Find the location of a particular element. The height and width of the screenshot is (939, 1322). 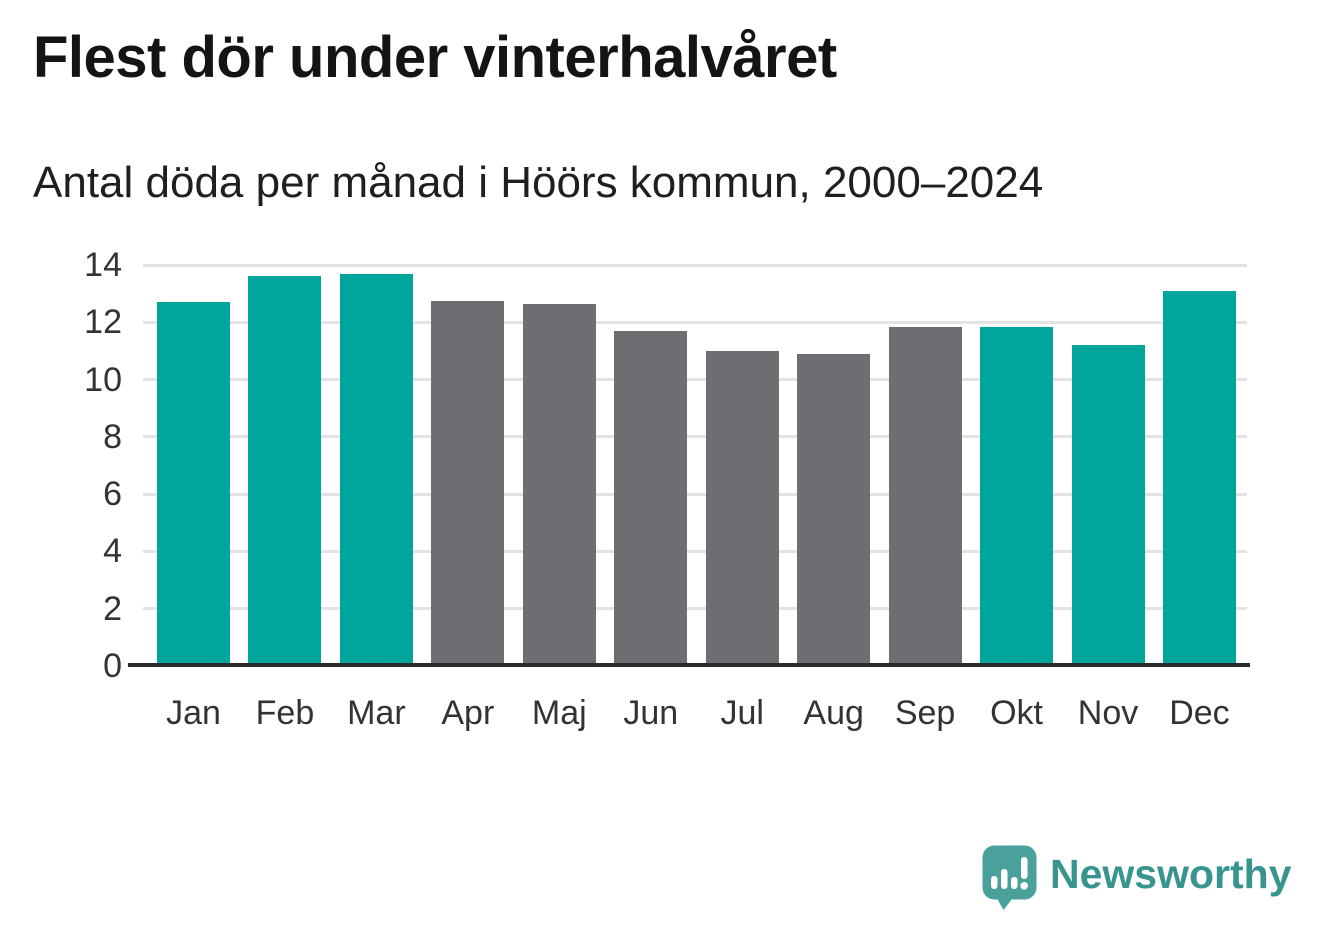

brand-footer: Newsworthy is located at coordinates (1137, 878).